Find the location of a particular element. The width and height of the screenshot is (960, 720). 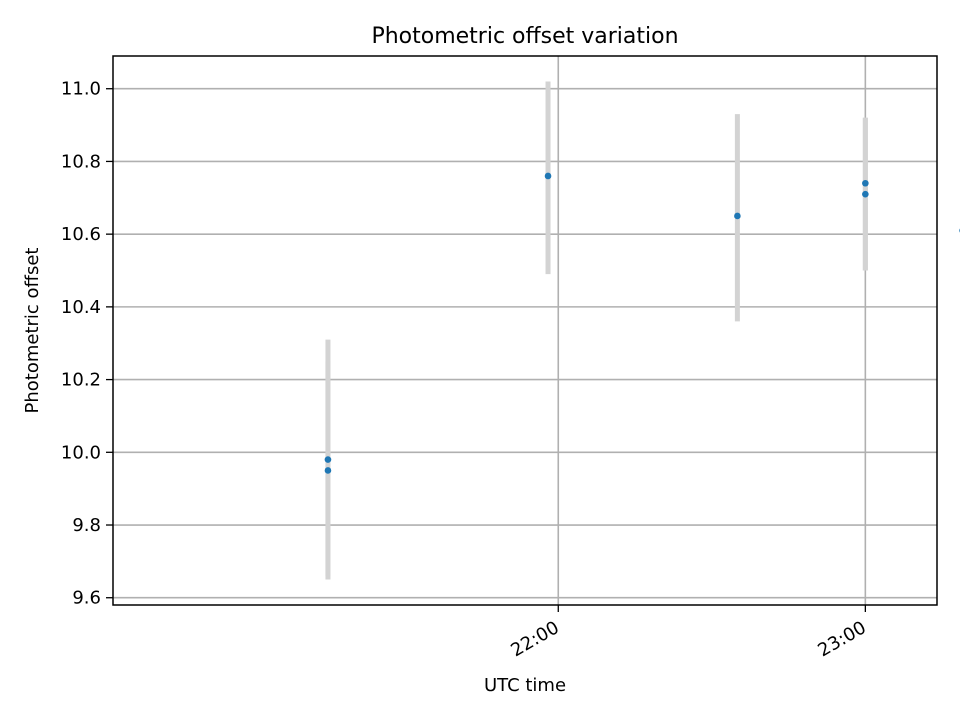

x-tick-label: 23:00 is located at coordinates (841, 639).